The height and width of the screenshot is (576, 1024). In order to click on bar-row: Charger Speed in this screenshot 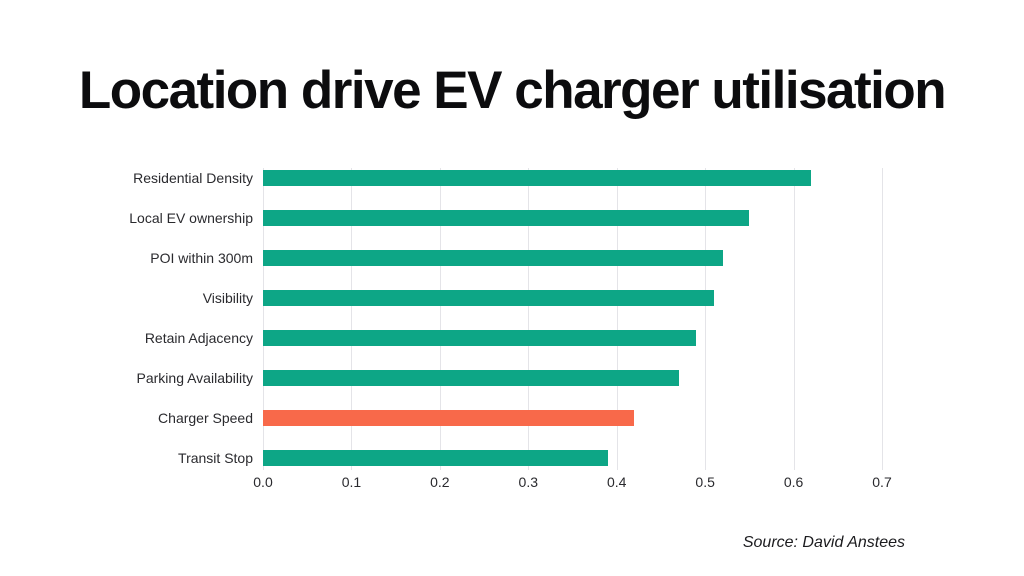, I will do `click(520, 418)`.